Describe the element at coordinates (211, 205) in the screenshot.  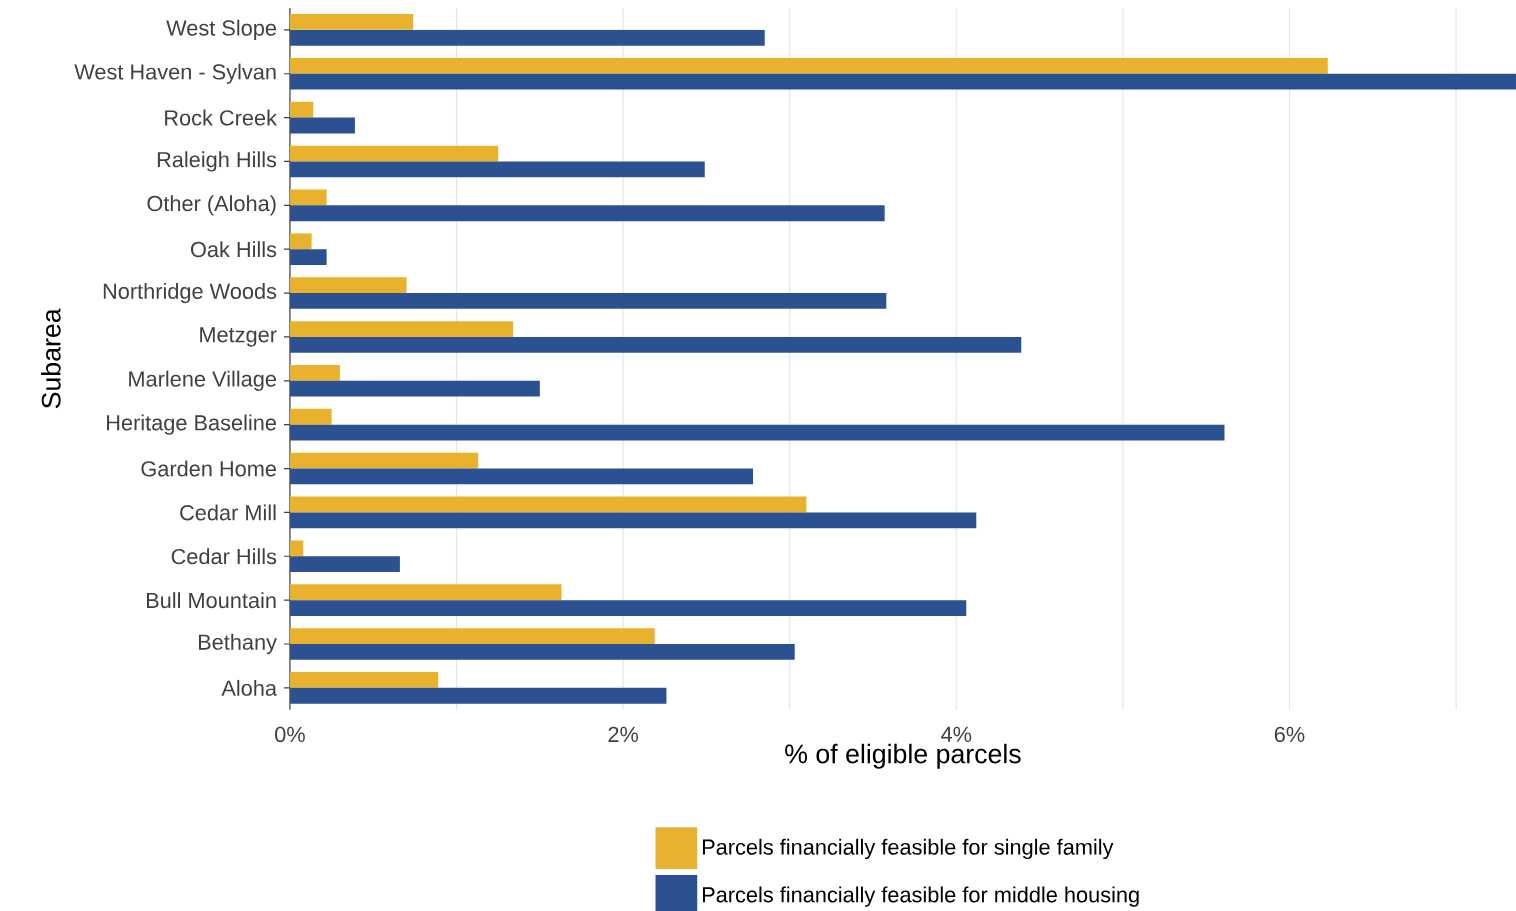
I see `y-tick-label: Other (Aloha)` at that location.